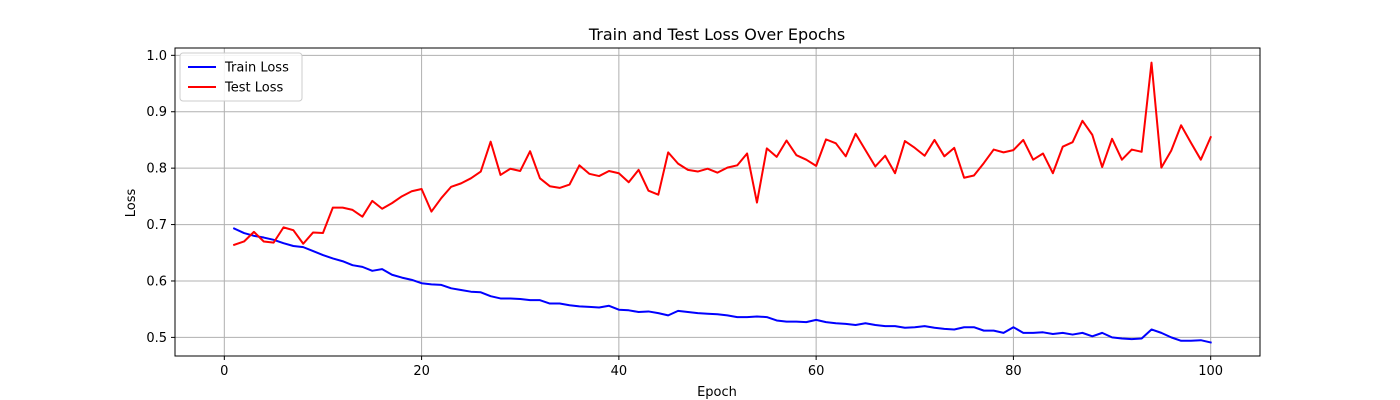 This screenshot has width=1400, height=400. What do you see at coordinates (256, 68) in the screenshot?
I see `legend-label: Train Loss` at bounding box center [256, 68].